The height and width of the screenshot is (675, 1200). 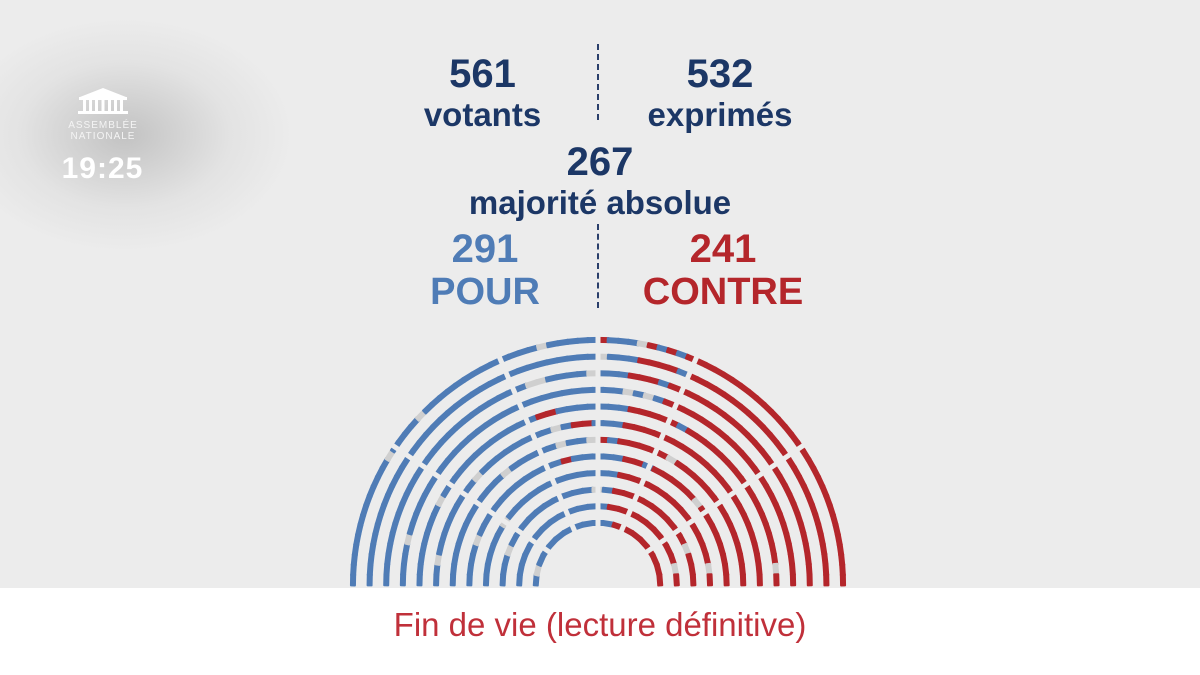 I want to click on pour-value: 291, so click(x=485, y=249).